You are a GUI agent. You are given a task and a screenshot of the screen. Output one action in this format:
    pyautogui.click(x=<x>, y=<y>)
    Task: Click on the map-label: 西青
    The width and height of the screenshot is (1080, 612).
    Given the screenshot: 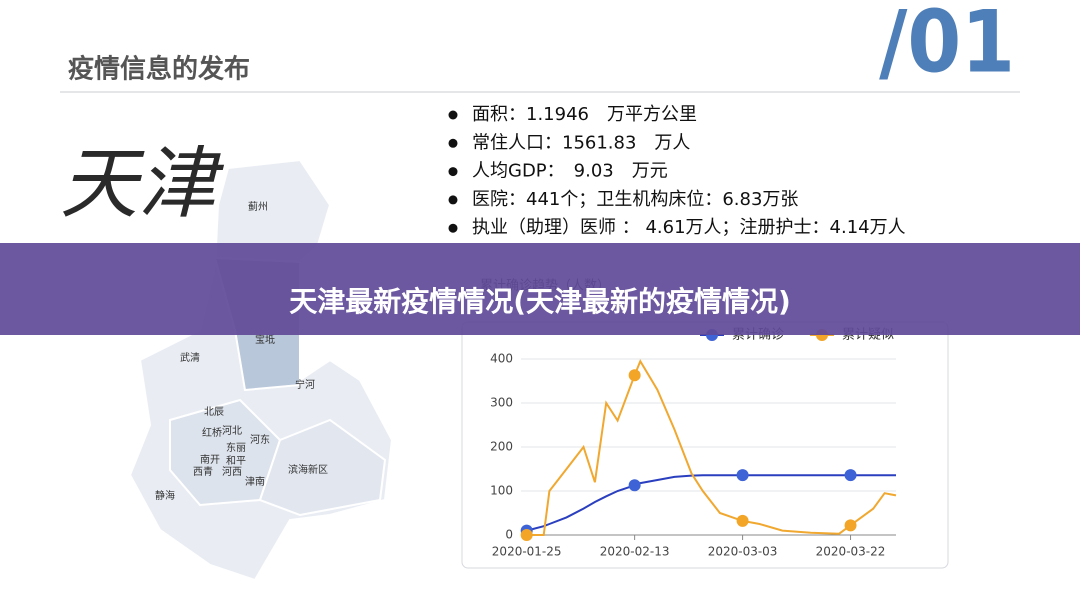 What is the action you would take?
    pyautogui.click(x=203, y=471)
    